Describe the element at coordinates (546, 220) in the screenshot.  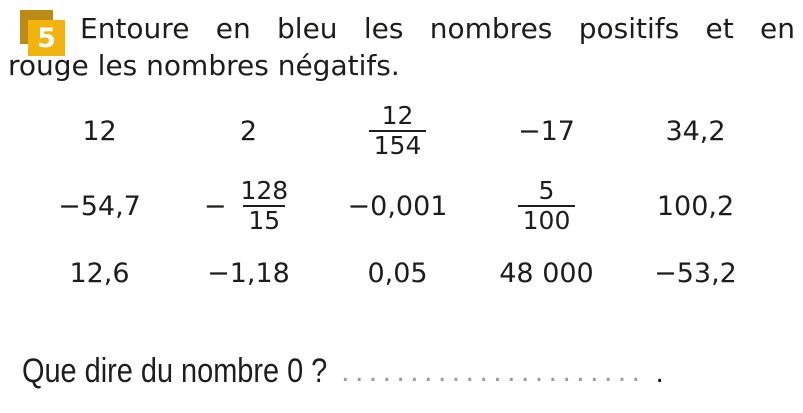
I see `fraction-denominator: 100` at that location.